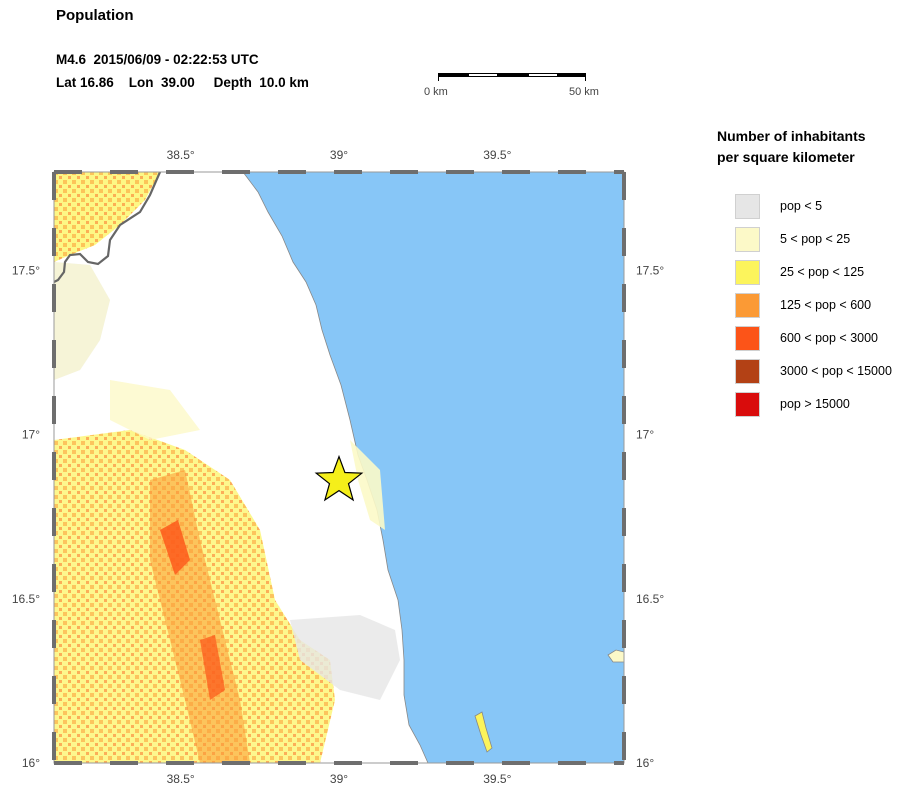 This screenshot has width=913, height=796. What do you see at coordinates (511, 88) in the screenshot?
I see `scale-bar: 0 km 50 km` at bounding box center [511, 88].